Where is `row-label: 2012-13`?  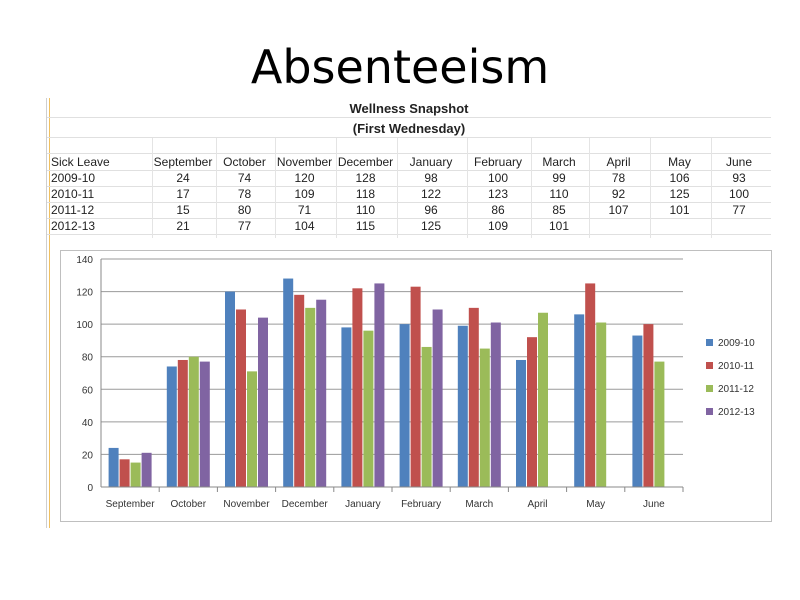
row-label: 2012-13 is located at coordinates (73, 226).